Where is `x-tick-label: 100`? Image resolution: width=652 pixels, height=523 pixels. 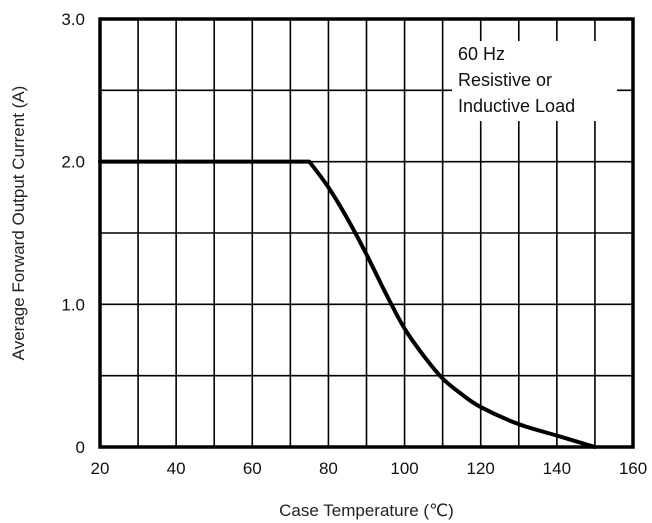
x-tick-label: 100 is located at coordinates (404, 468).